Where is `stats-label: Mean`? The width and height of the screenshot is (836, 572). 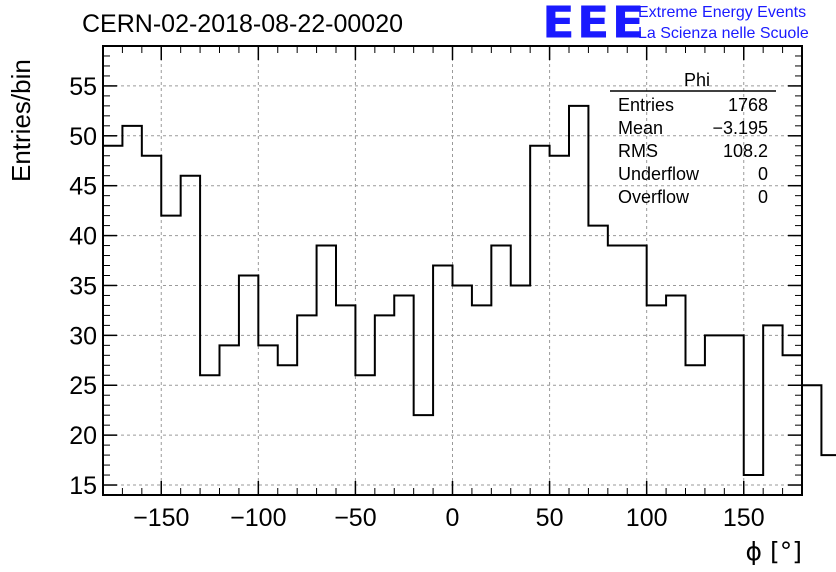 stats-label: Mean is located at coordinates (640, 128).